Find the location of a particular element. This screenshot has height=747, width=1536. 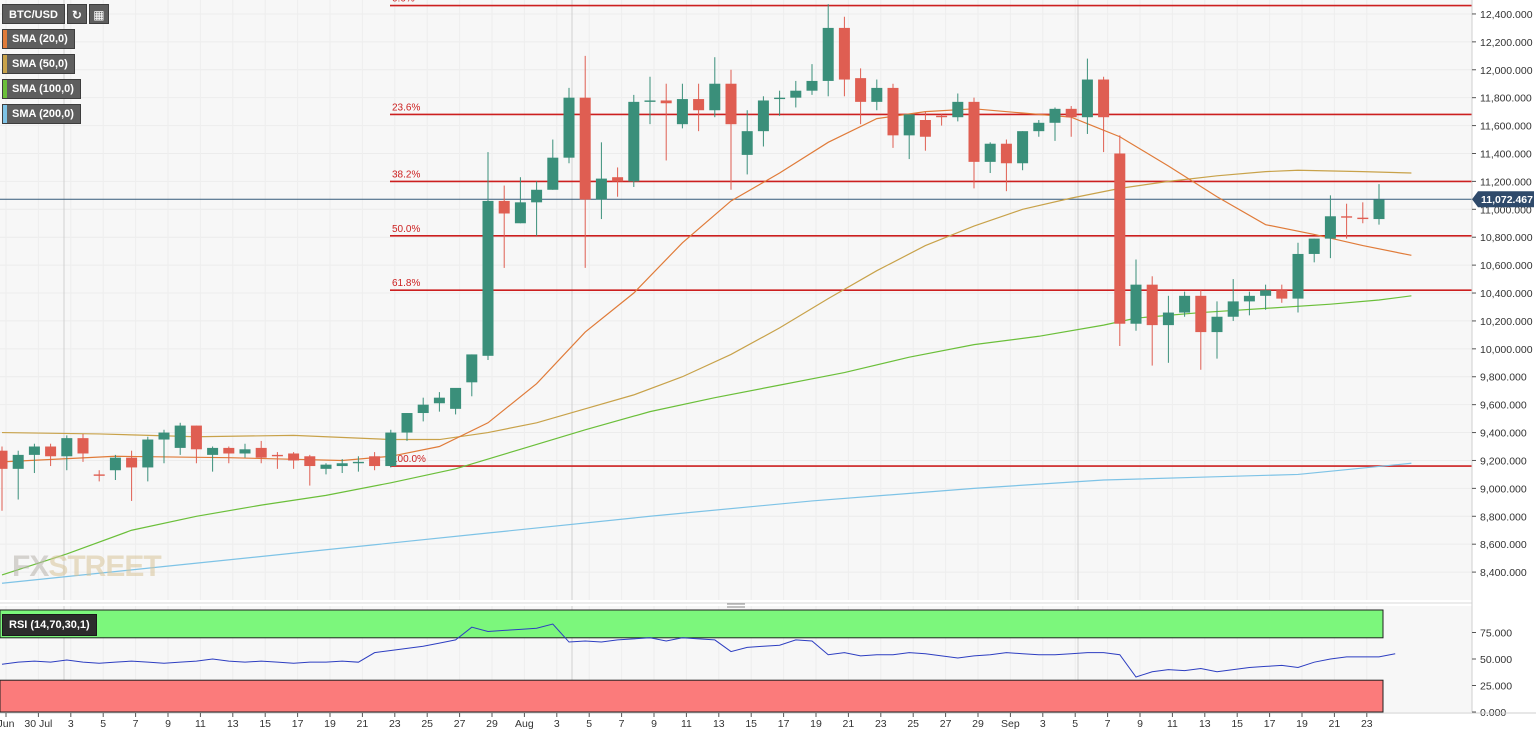

toolbar: BTC/USD ↻ ▦ is located at coordinates (55, 14).